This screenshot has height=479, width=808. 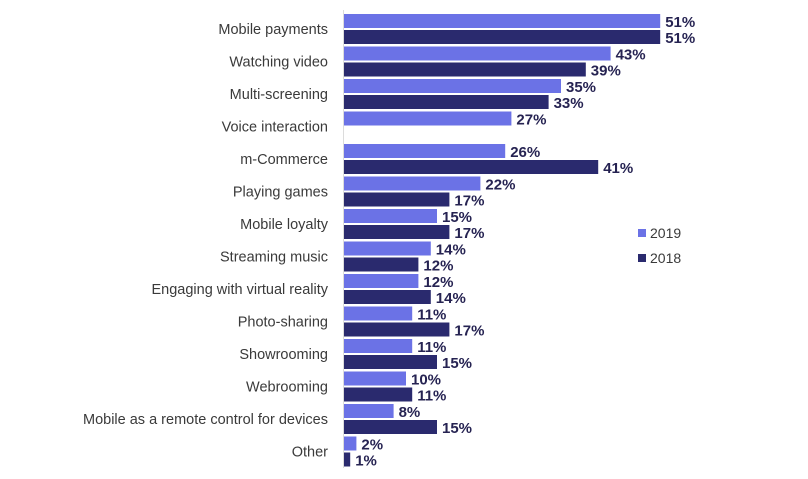 What do you see at coordinates (387, 297) in the screenshot?
I see `bar-2018-engaging-with-virtual-reality` at bounding box center [387, 297].